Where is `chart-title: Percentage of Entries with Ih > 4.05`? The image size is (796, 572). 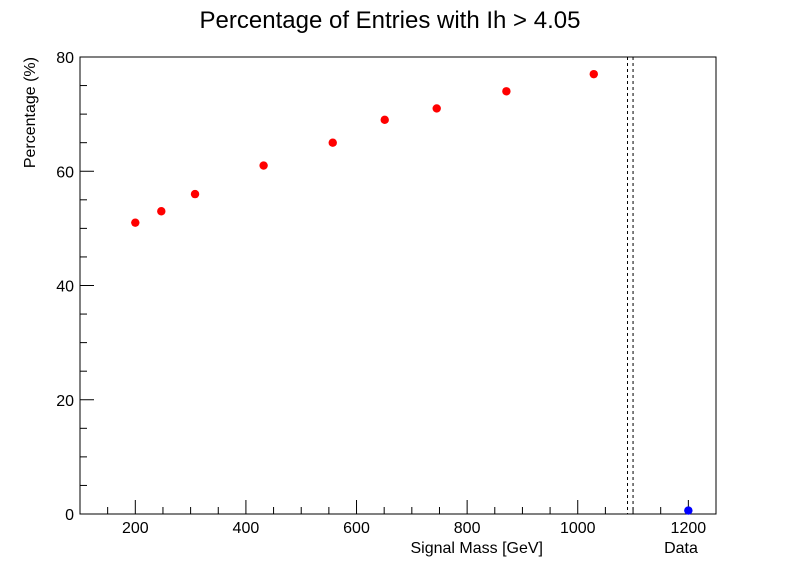 chart-title: Percentage of Entries with Ih > 4.05 is located at coordinates (390, 20).